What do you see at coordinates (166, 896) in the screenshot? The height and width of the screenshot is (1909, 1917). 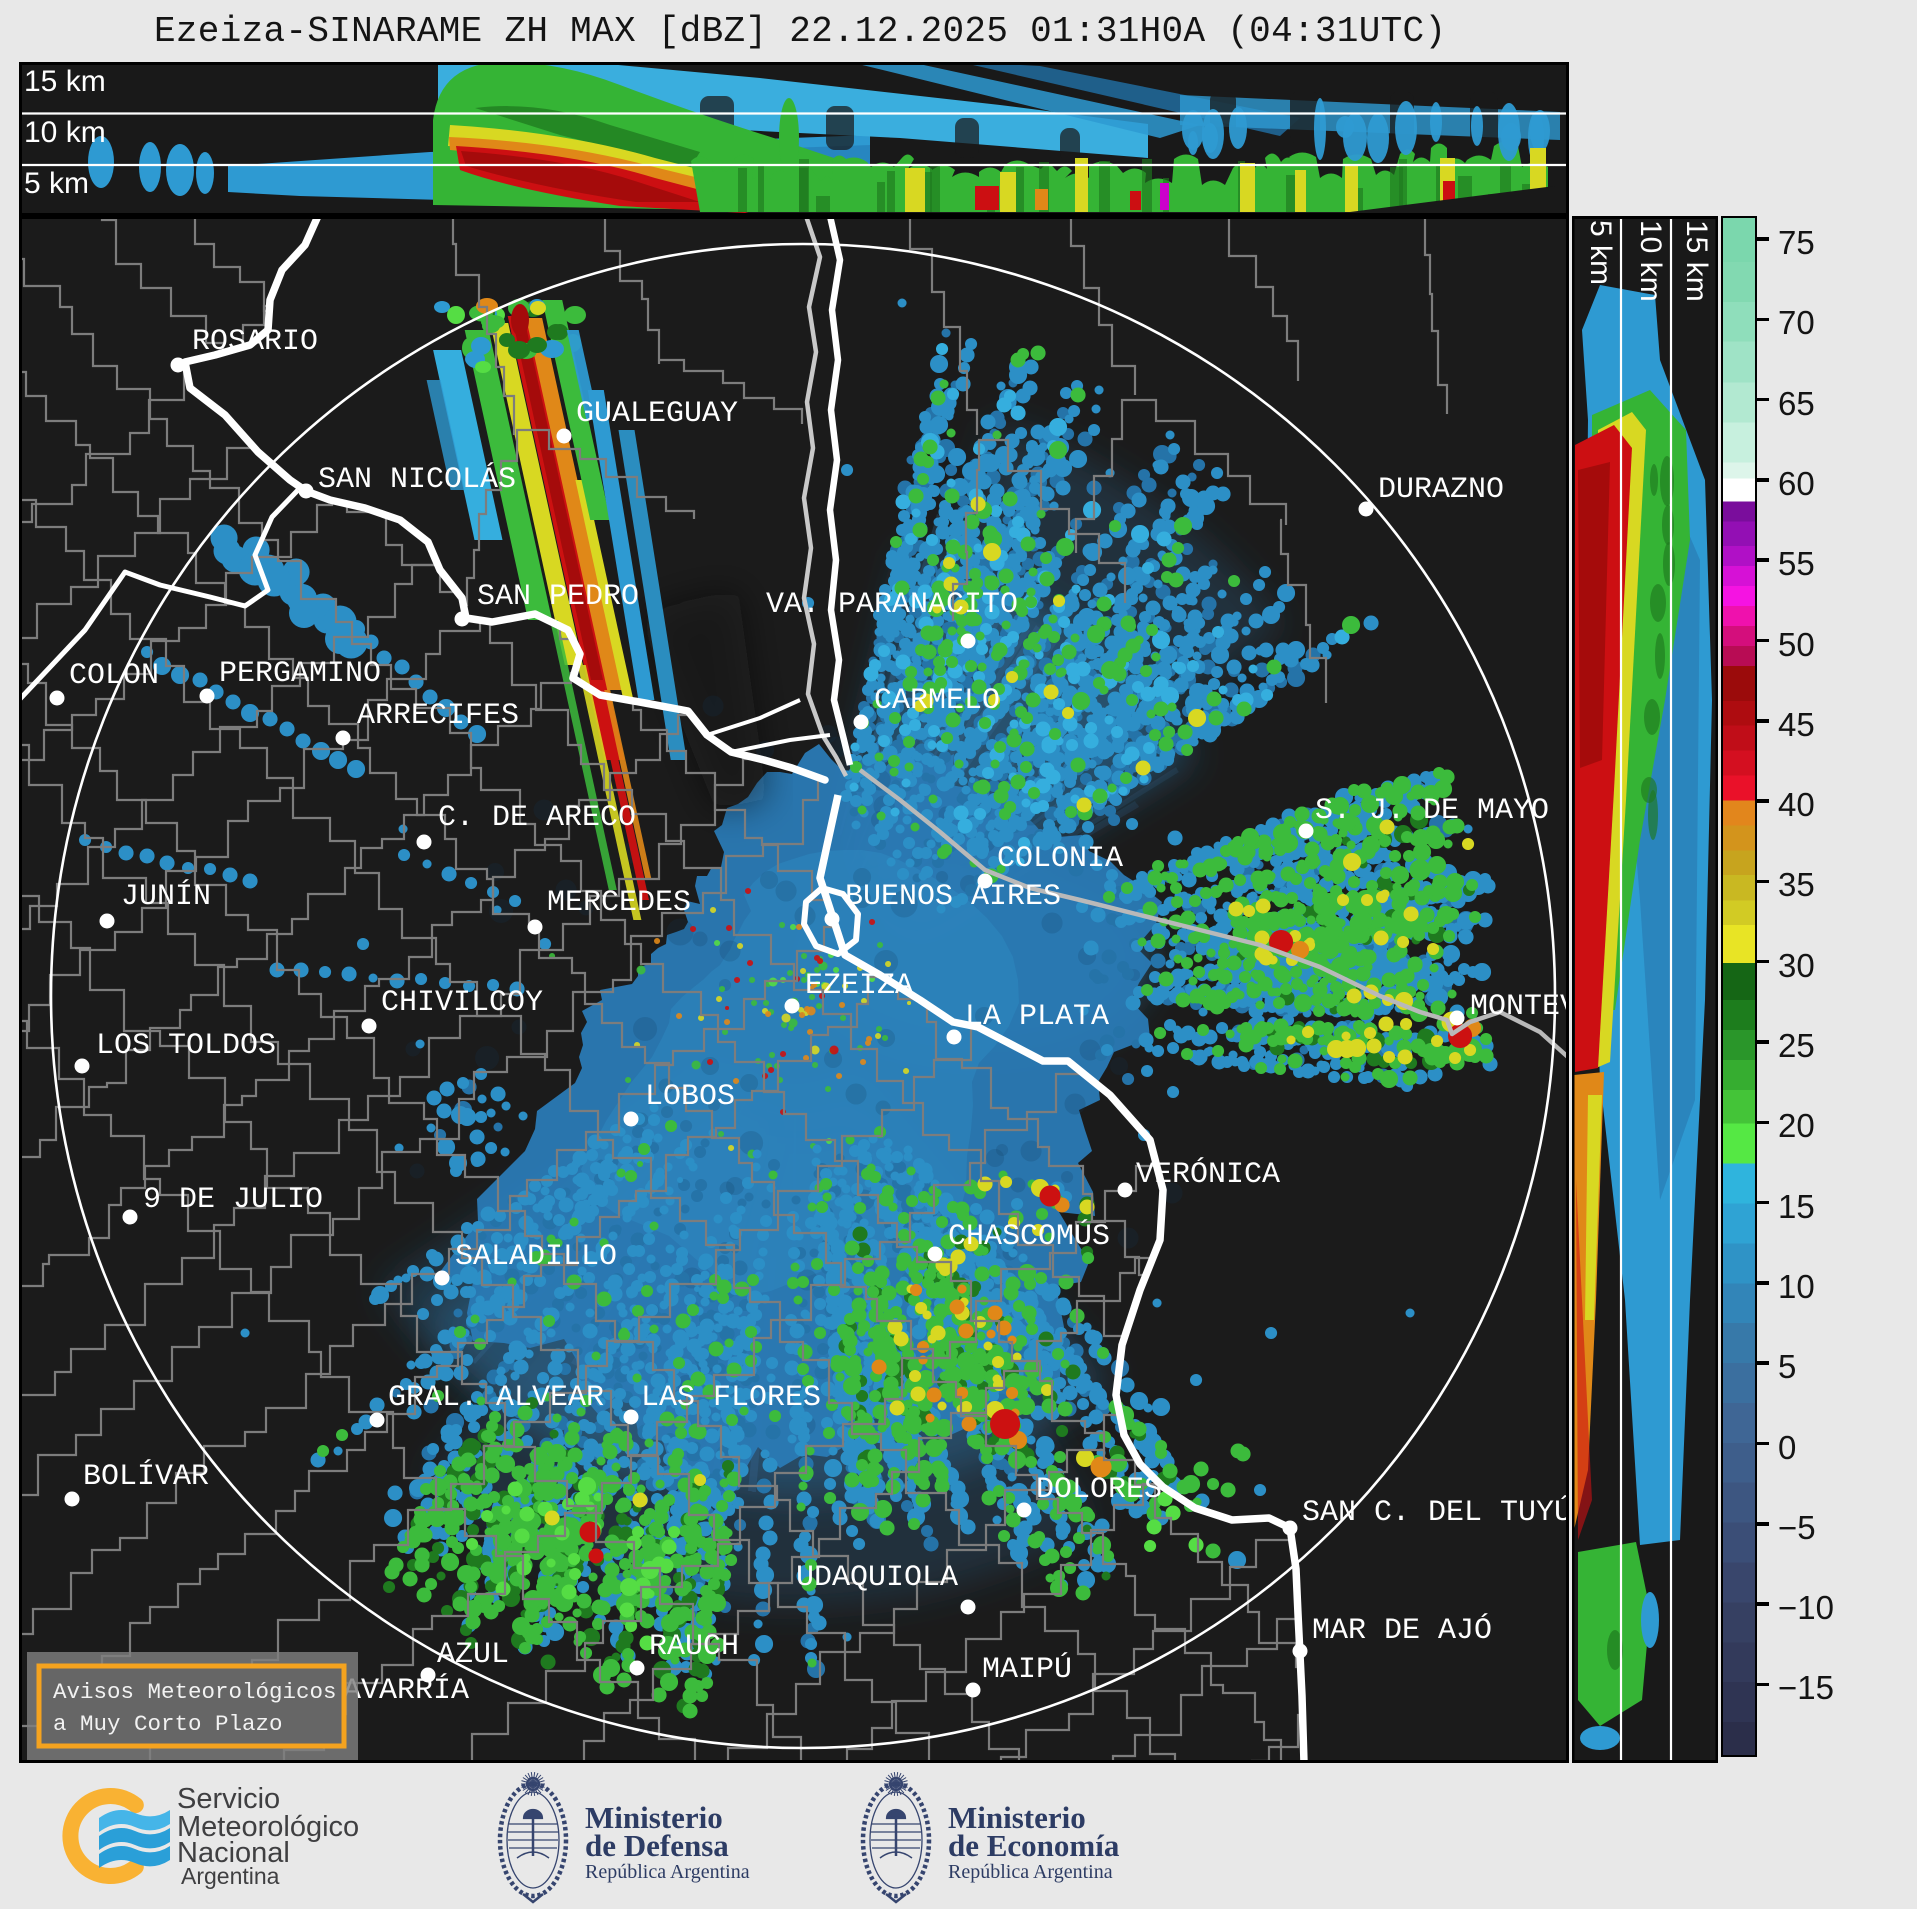 I see `svg-text: JUNÍN` at bounding box center [166, 896].